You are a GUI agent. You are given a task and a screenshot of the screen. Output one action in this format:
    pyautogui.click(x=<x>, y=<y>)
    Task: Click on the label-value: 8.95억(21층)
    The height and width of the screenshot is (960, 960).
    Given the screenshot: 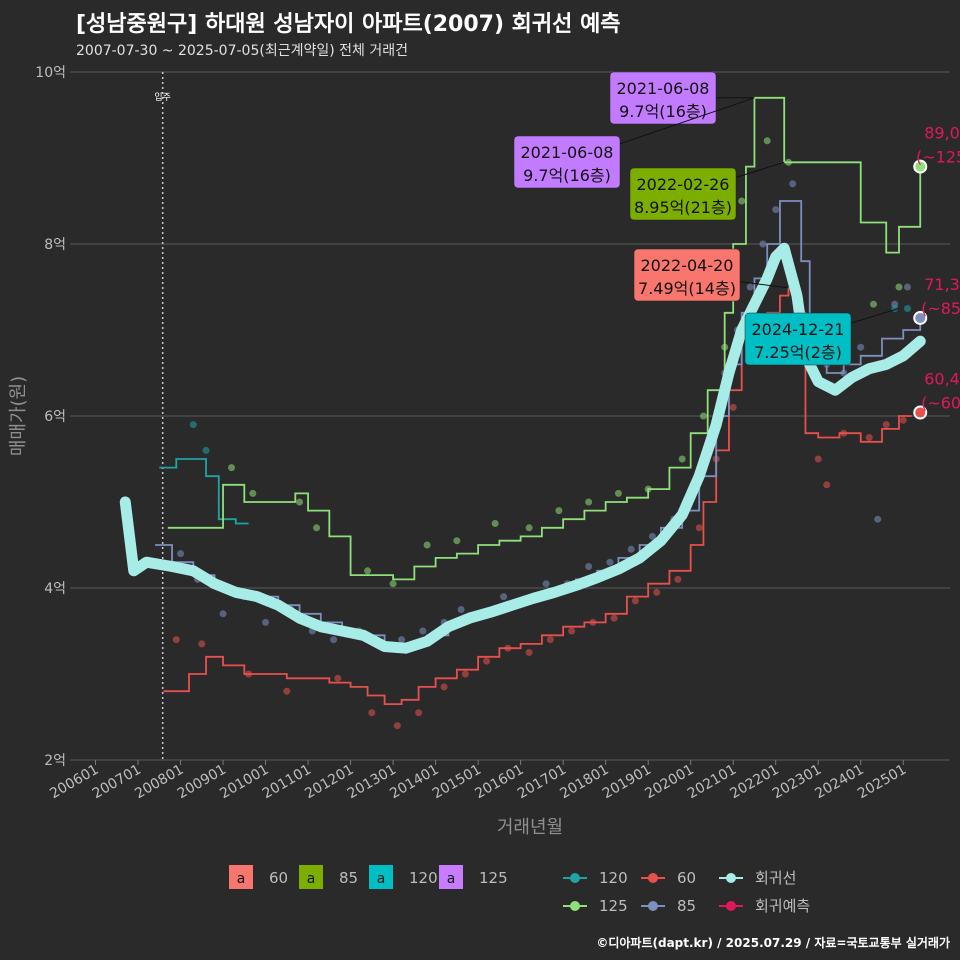 What is the action you would take?
    pyautogui.click(x=683, y=207)
    